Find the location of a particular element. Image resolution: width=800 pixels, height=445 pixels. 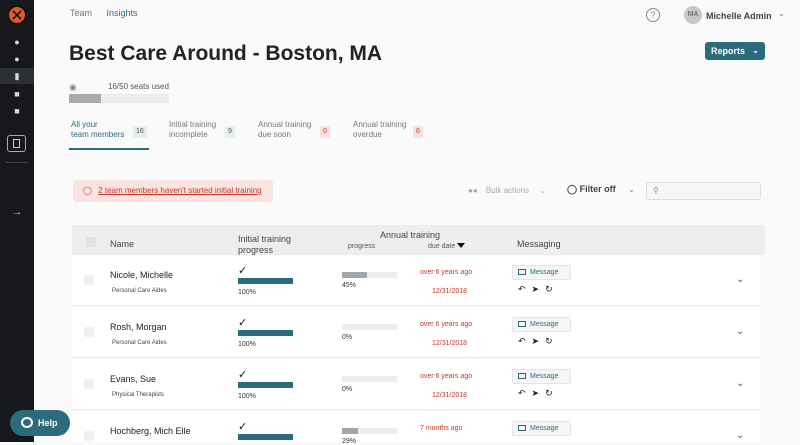

member-name: Hochberg, Mich Elle is located at coordinates (150, 431).